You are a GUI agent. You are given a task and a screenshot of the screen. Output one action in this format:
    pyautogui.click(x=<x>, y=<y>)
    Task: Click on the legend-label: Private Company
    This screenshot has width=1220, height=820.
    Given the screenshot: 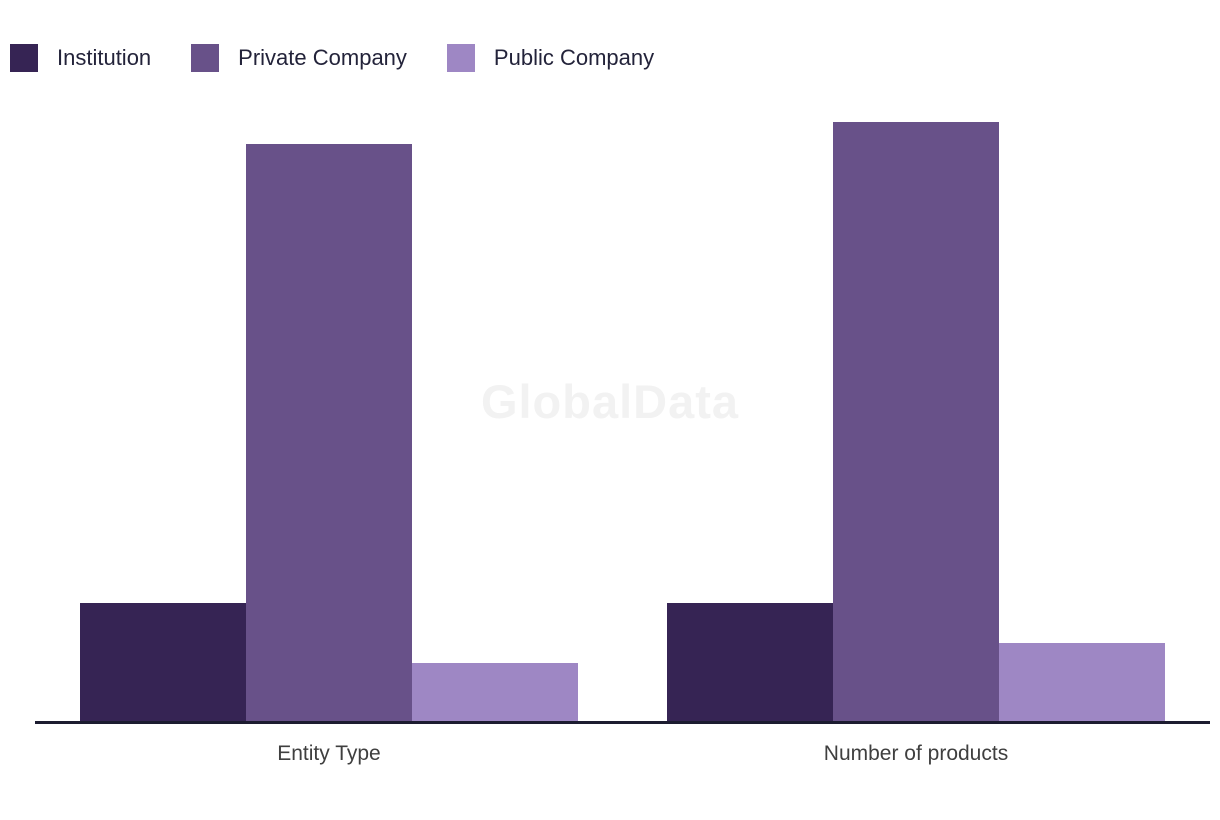 What is the action you would take?
    pyautogui.click(x=322, y=57)
    